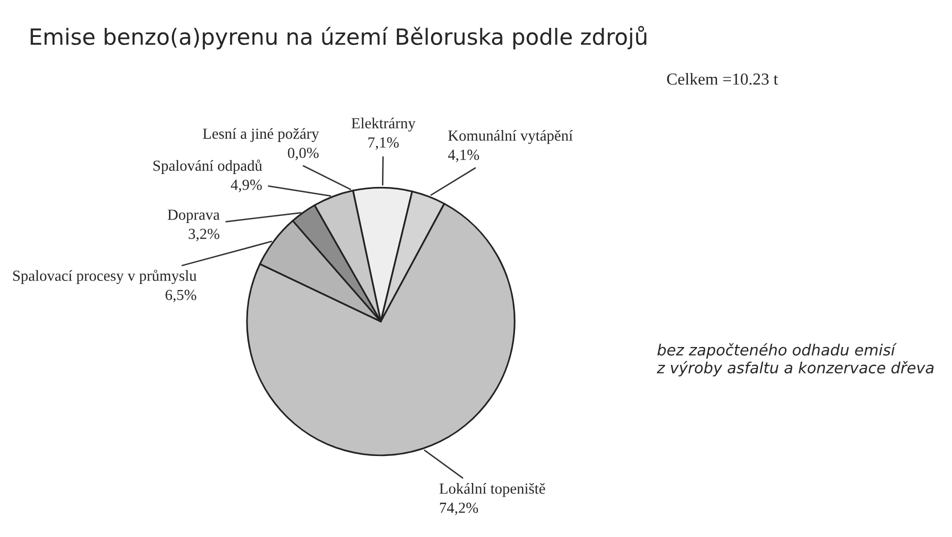 This screenshot has height=537, width=952. I want to click on slice-label: Doprava, so click(194, 216).